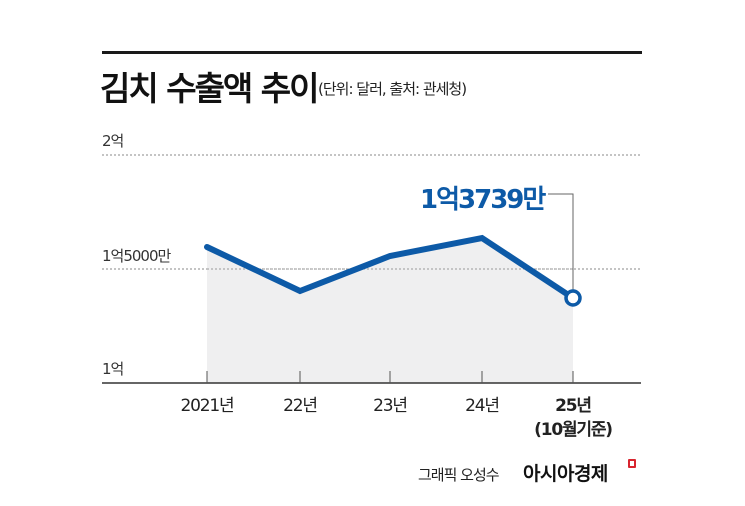 The width and height of the screenshot is (745, 506). What do you see at coordinates (372, 52) in the screenshot?
I see `top-rule` at bounding box center [372, 52].